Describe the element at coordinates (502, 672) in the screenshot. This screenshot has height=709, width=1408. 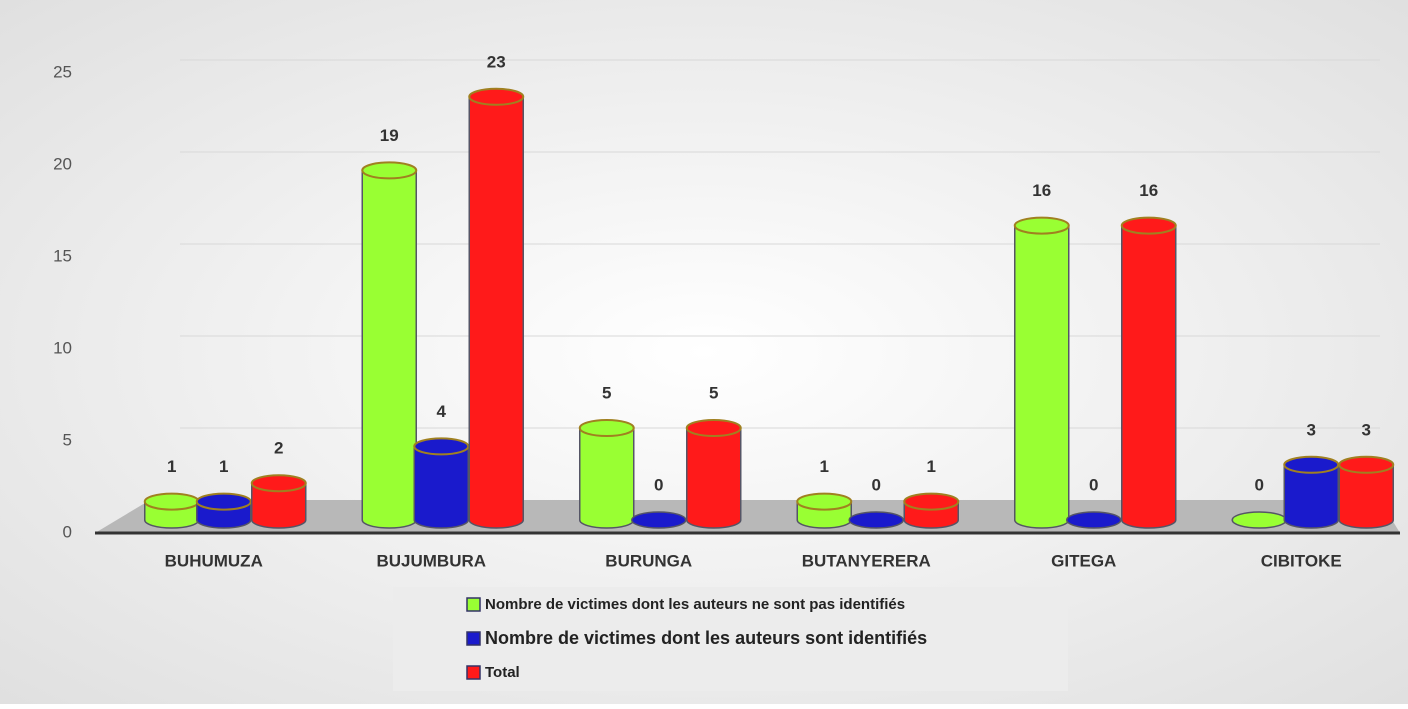
I see `legend-label: Total` at that location.